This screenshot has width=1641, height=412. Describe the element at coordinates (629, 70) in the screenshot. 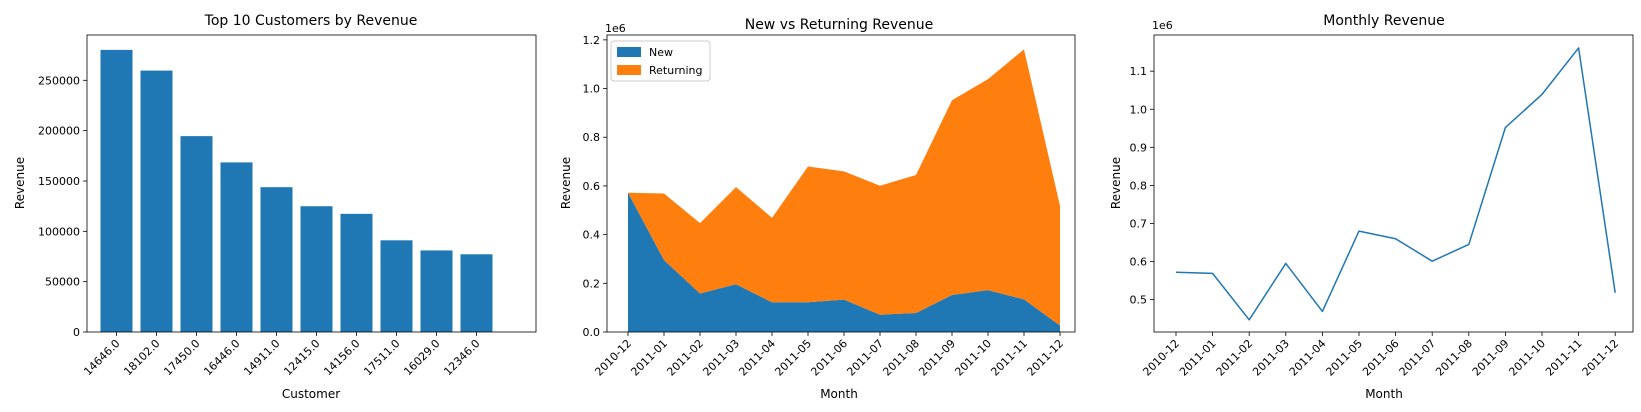

I see `legend-returning-swatch` at that location.